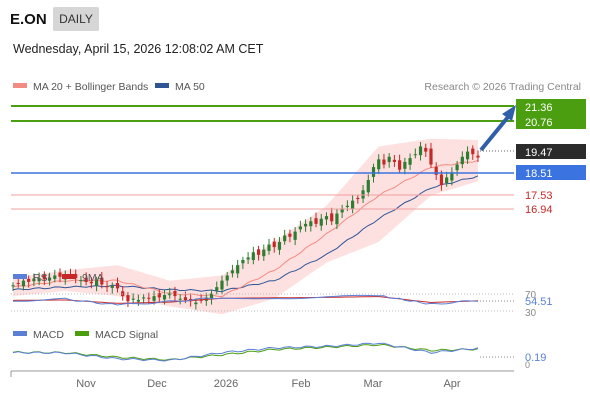  What do you see at coordinates (535, 358) in the screenshot?
I see `macd-value: 0.19` at bounding box center [535, 358].